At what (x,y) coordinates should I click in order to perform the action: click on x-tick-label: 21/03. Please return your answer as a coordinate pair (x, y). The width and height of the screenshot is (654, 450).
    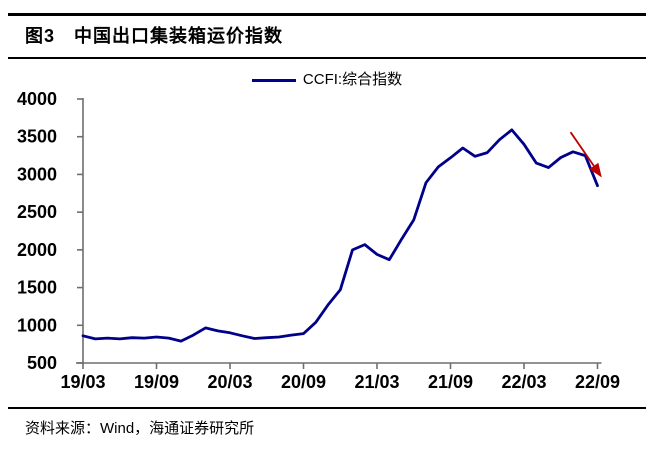
    Looking at the image, I should click on (376, 382).